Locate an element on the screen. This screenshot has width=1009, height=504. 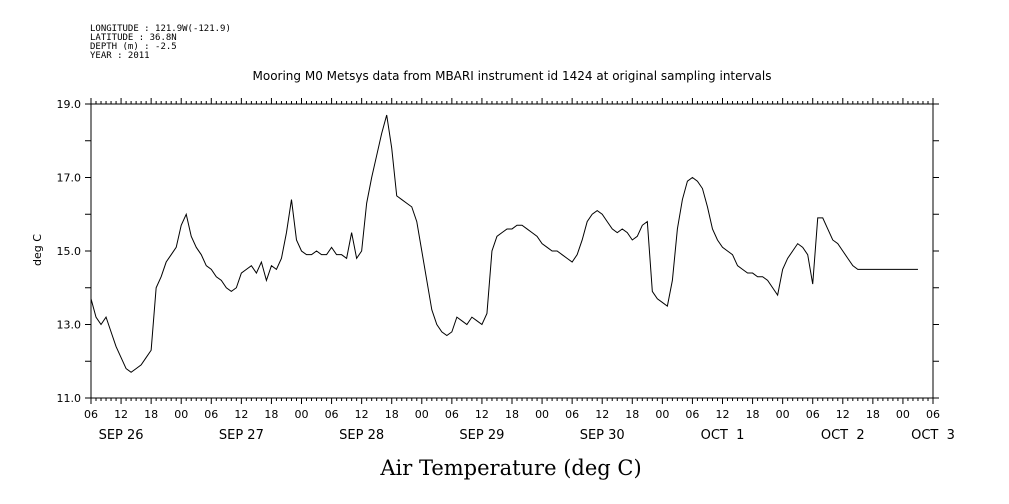
day-label: OCT 1 is located at coordinates (723, 435).